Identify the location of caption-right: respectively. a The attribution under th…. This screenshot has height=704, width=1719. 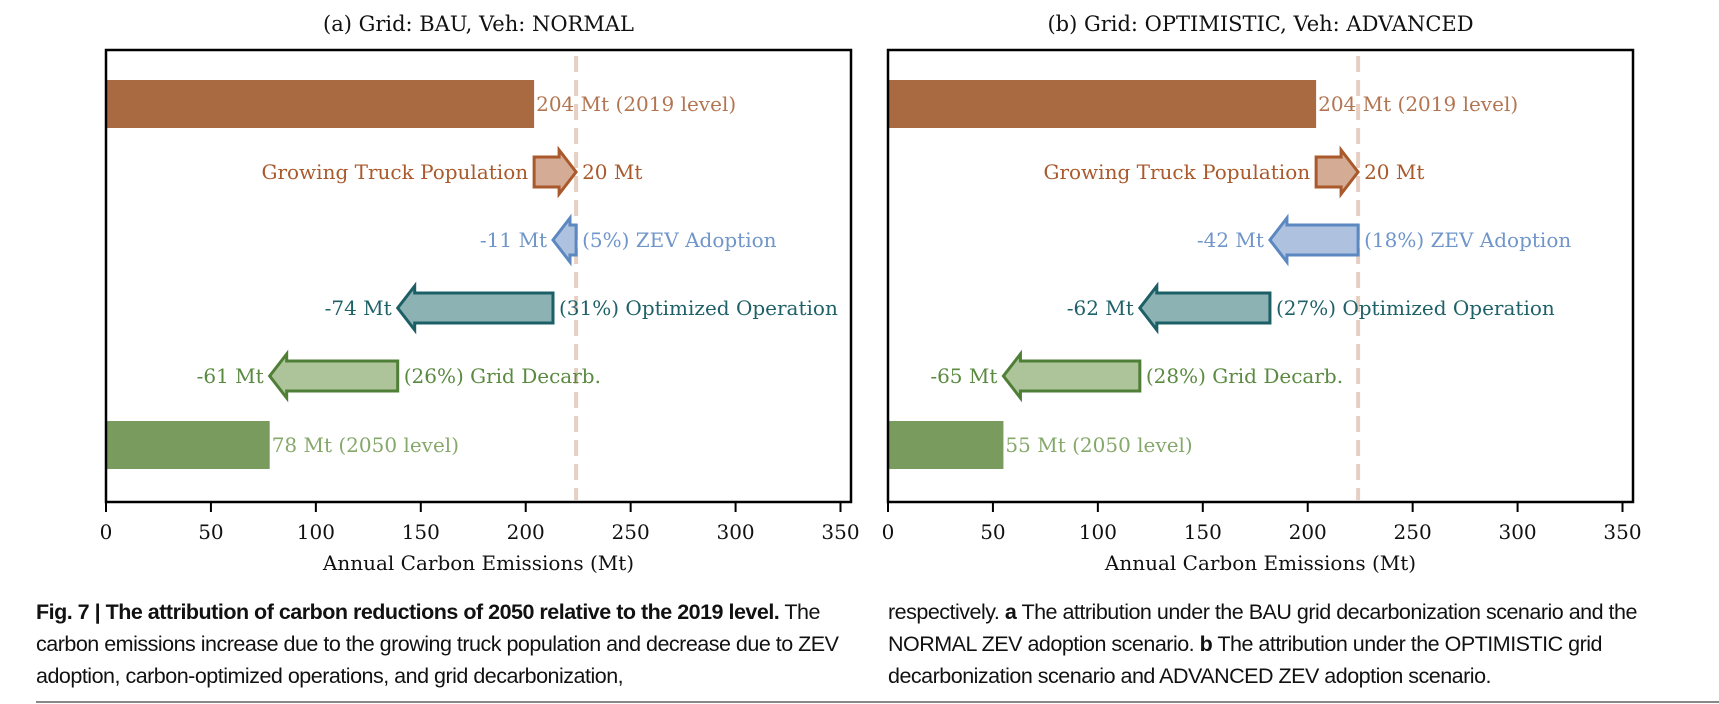
(1298, 644).